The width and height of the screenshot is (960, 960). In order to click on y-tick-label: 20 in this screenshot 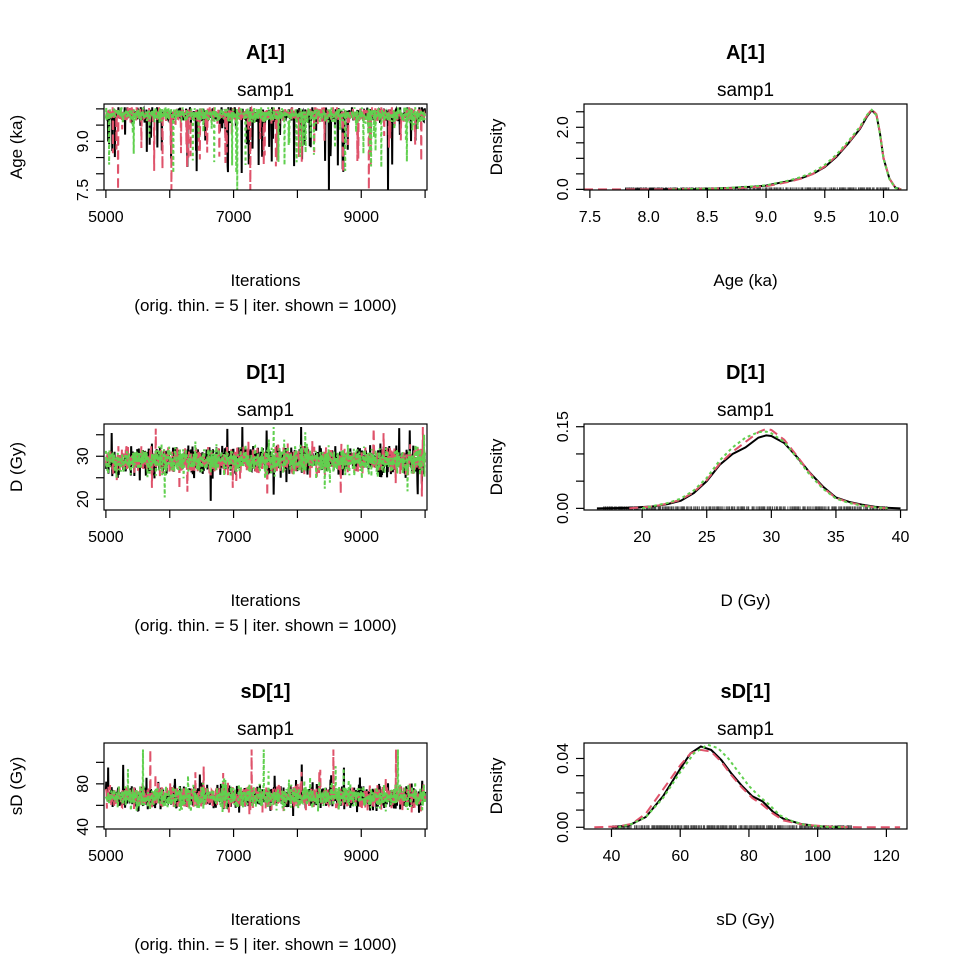, I will do `click(83, 499)`.